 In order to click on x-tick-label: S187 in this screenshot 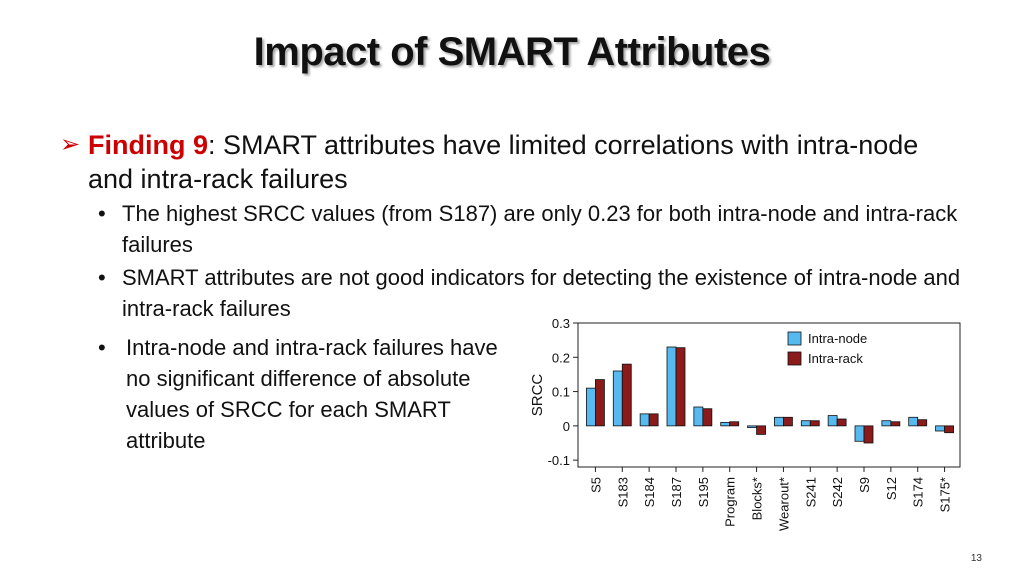, I will do `click(676, 492)`.